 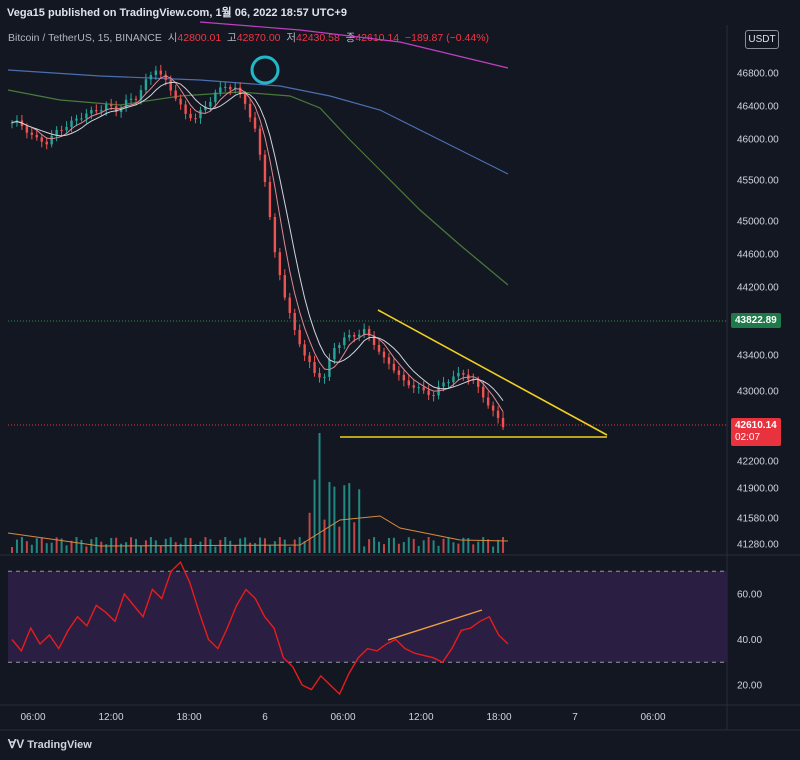 I want to click on rsi-line, so click(x=260, y=628).